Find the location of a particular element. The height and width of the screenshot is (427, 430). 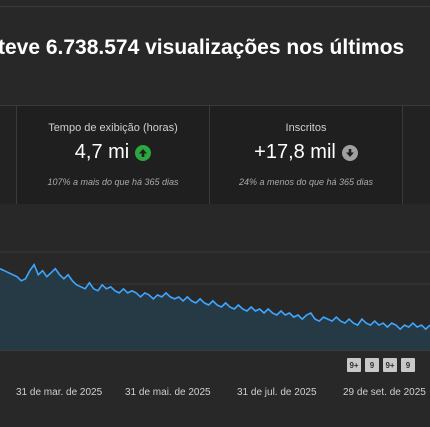

arrow-up-icon is located at coordinates (143, 152).